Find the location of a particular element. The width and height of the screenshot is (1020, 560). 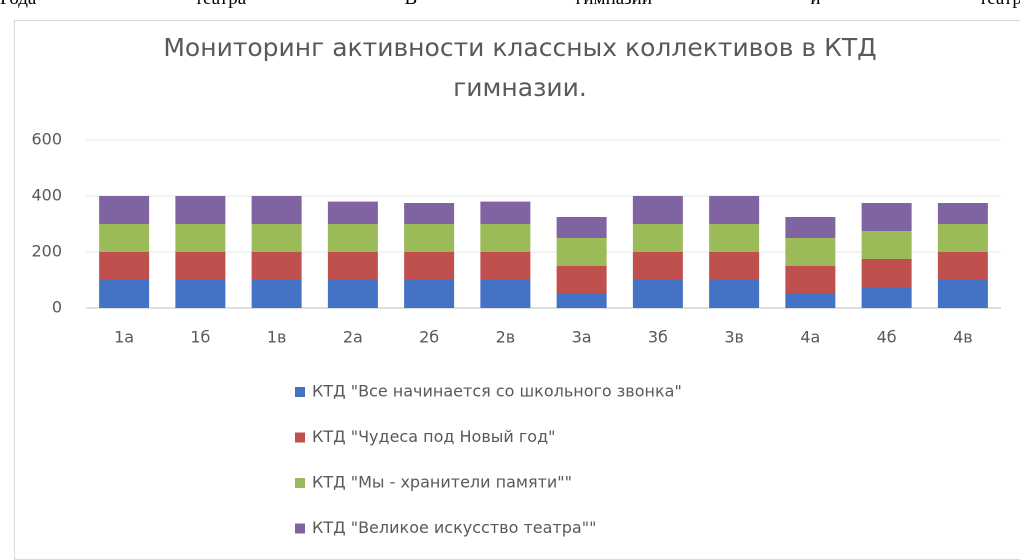

legend-label: КТД "Все начинается со школьного звонка" is located at coordinates (497, 391).